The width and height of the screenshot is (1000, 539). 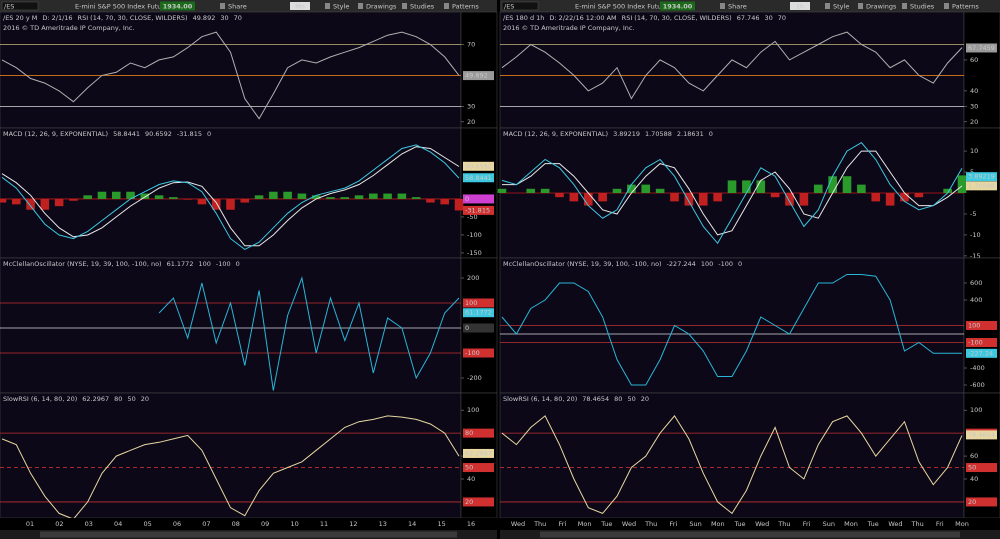 I want to click on toolbar, so click(x=750, y=6).